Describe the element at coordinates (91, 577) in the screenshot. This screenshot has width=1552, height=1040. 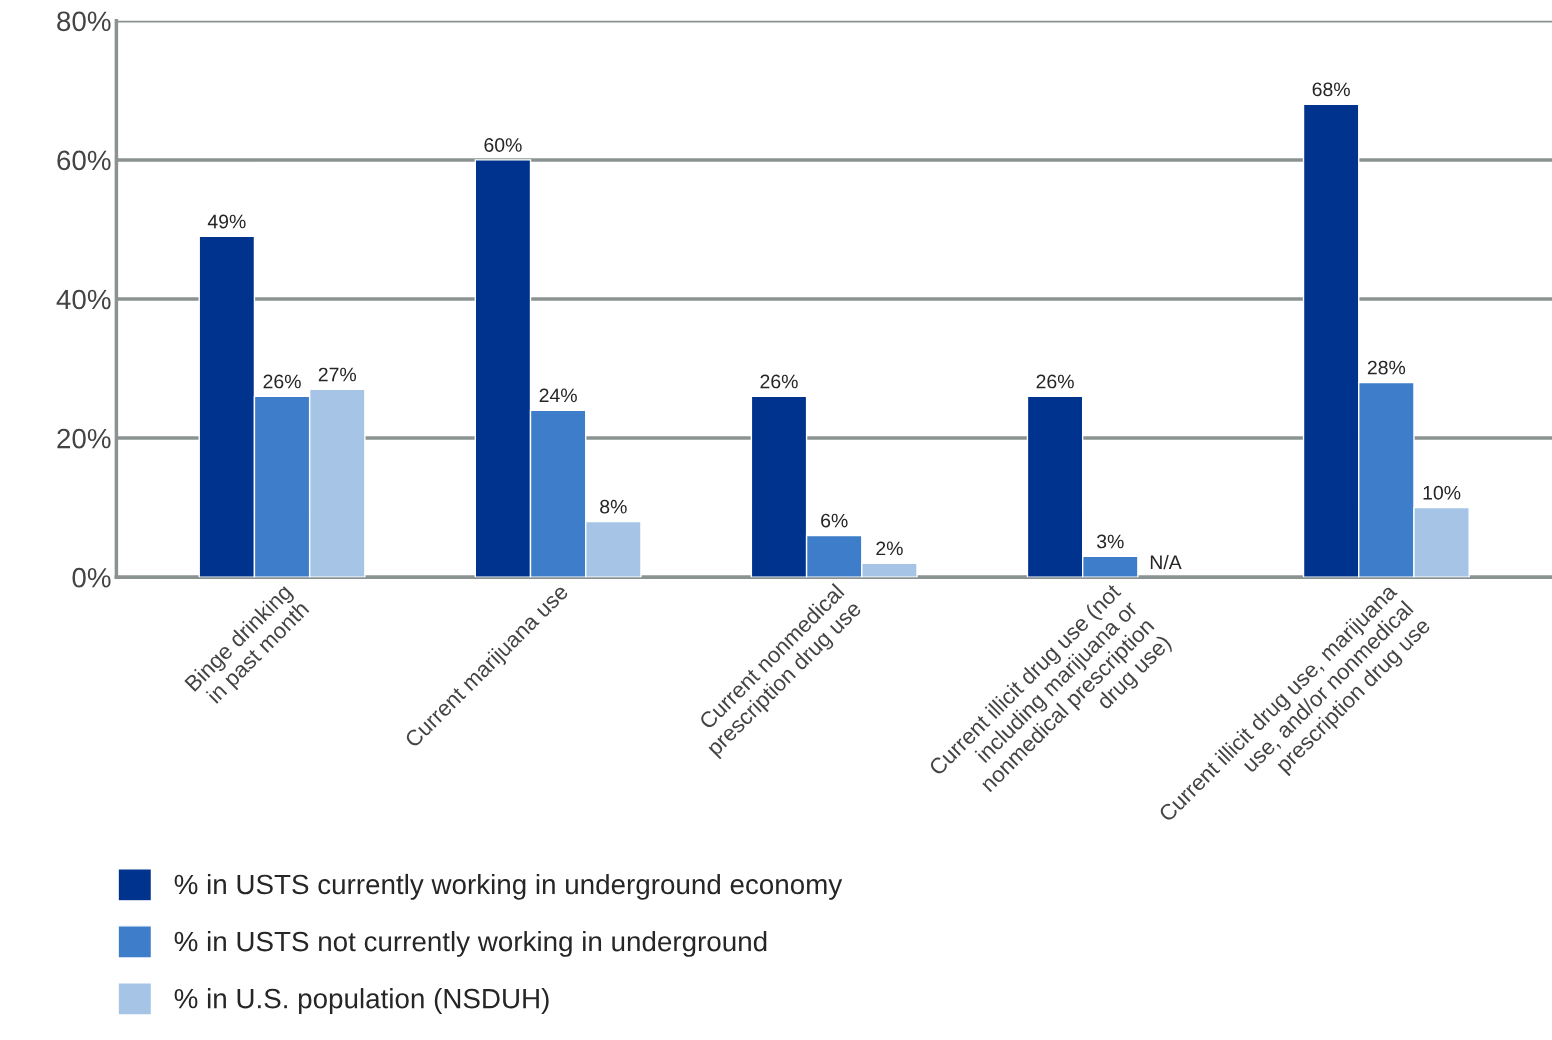
I see `y-tick-label: 0%` at that location.